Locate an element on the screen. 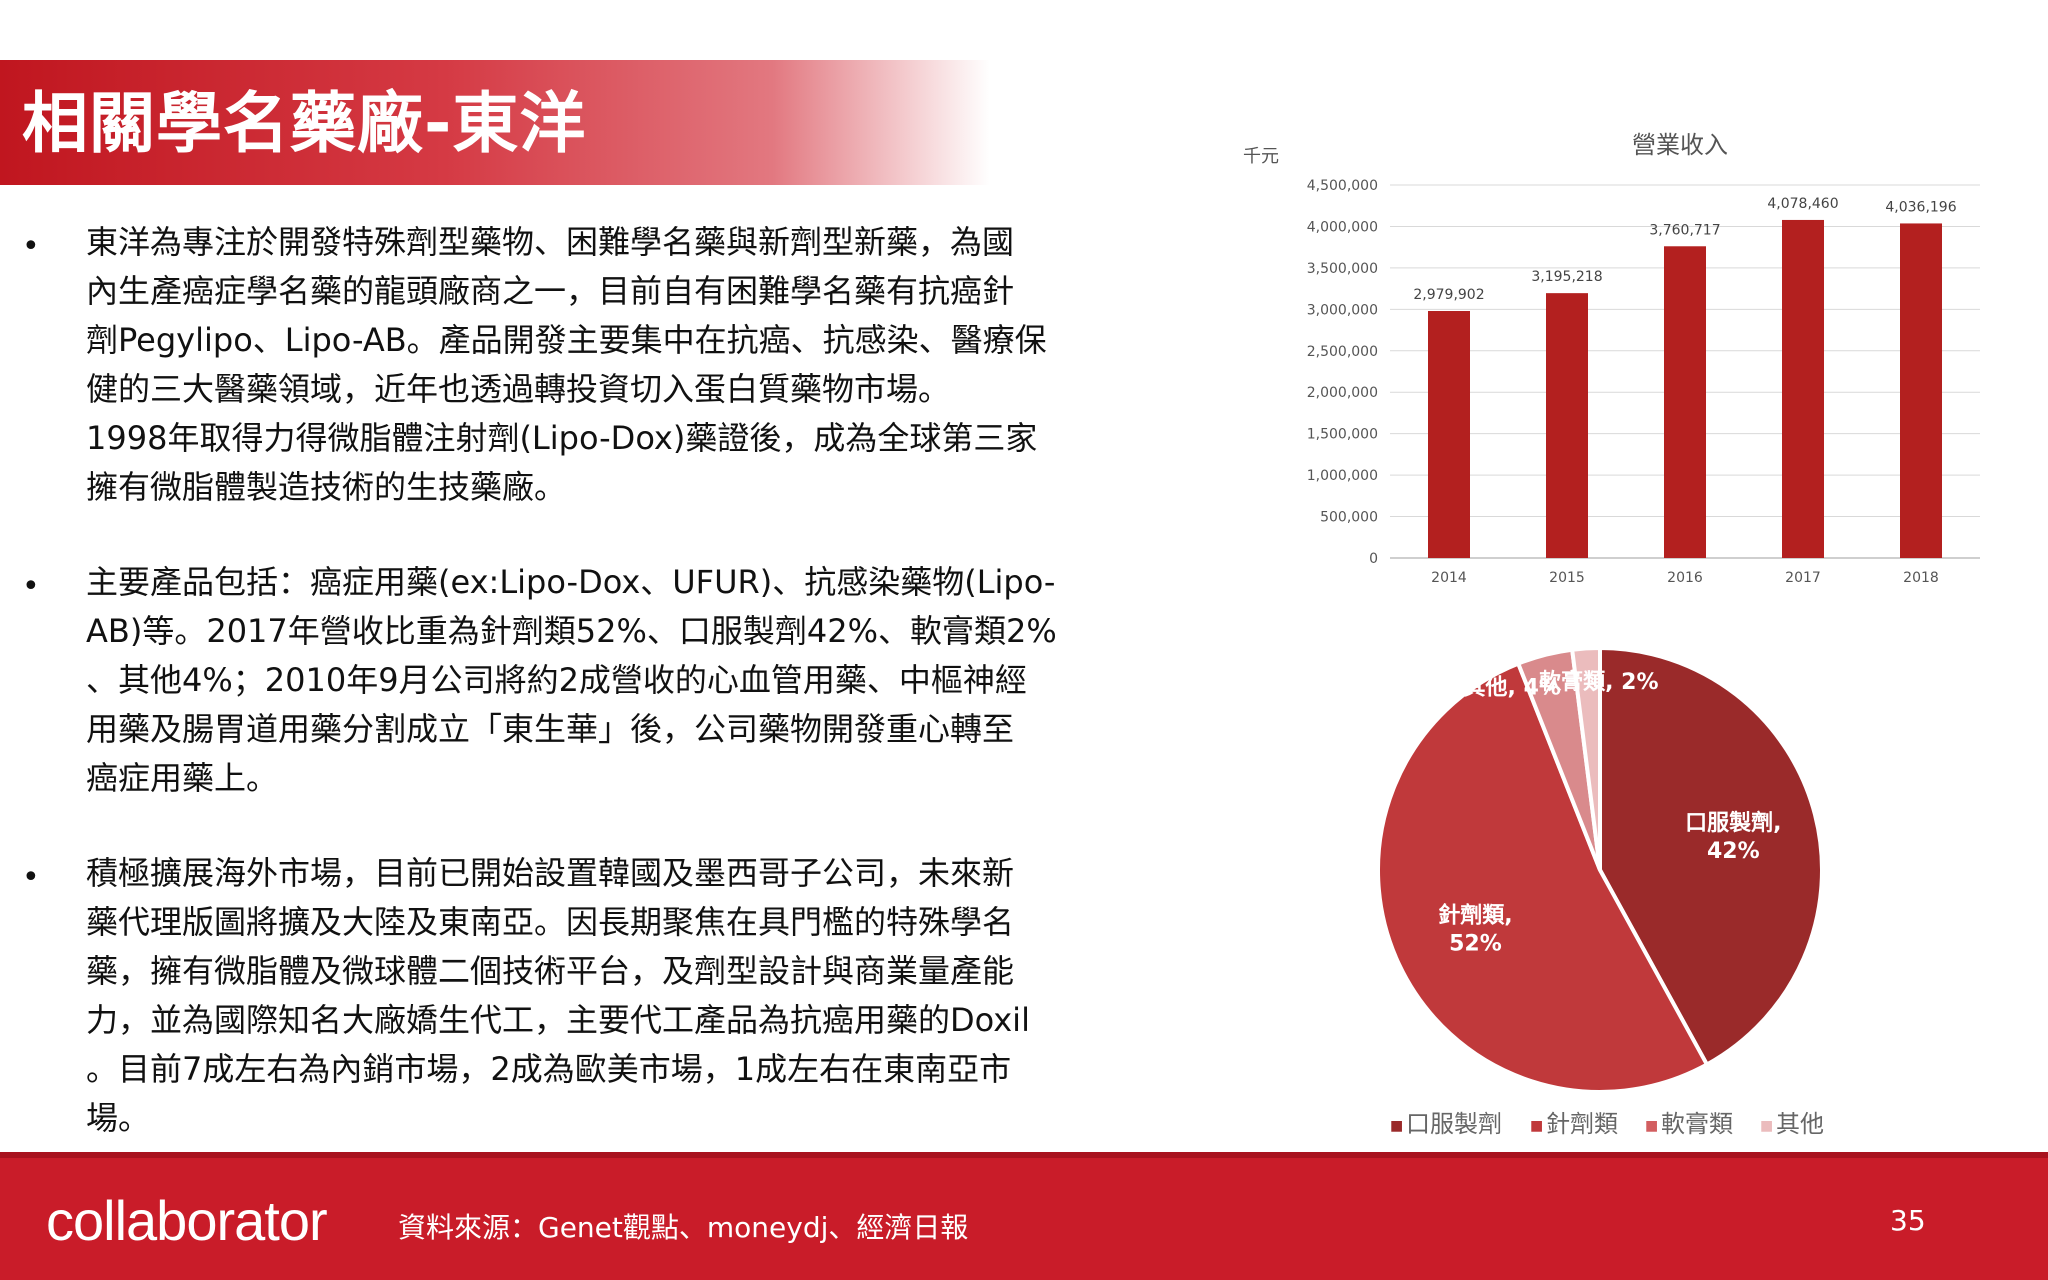  page-number: 35 is located at coordinates (1908, 1220).